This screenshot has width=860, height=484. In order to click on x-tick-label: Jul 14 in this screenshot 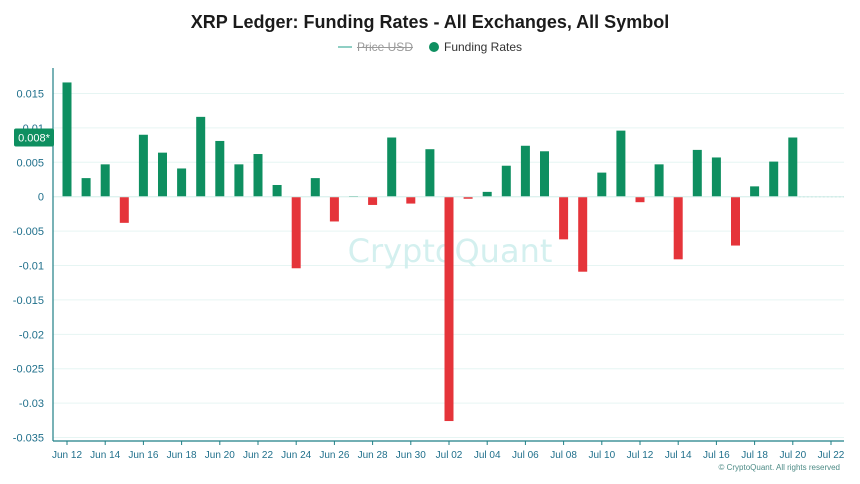, I will do `click(678, 455)`.